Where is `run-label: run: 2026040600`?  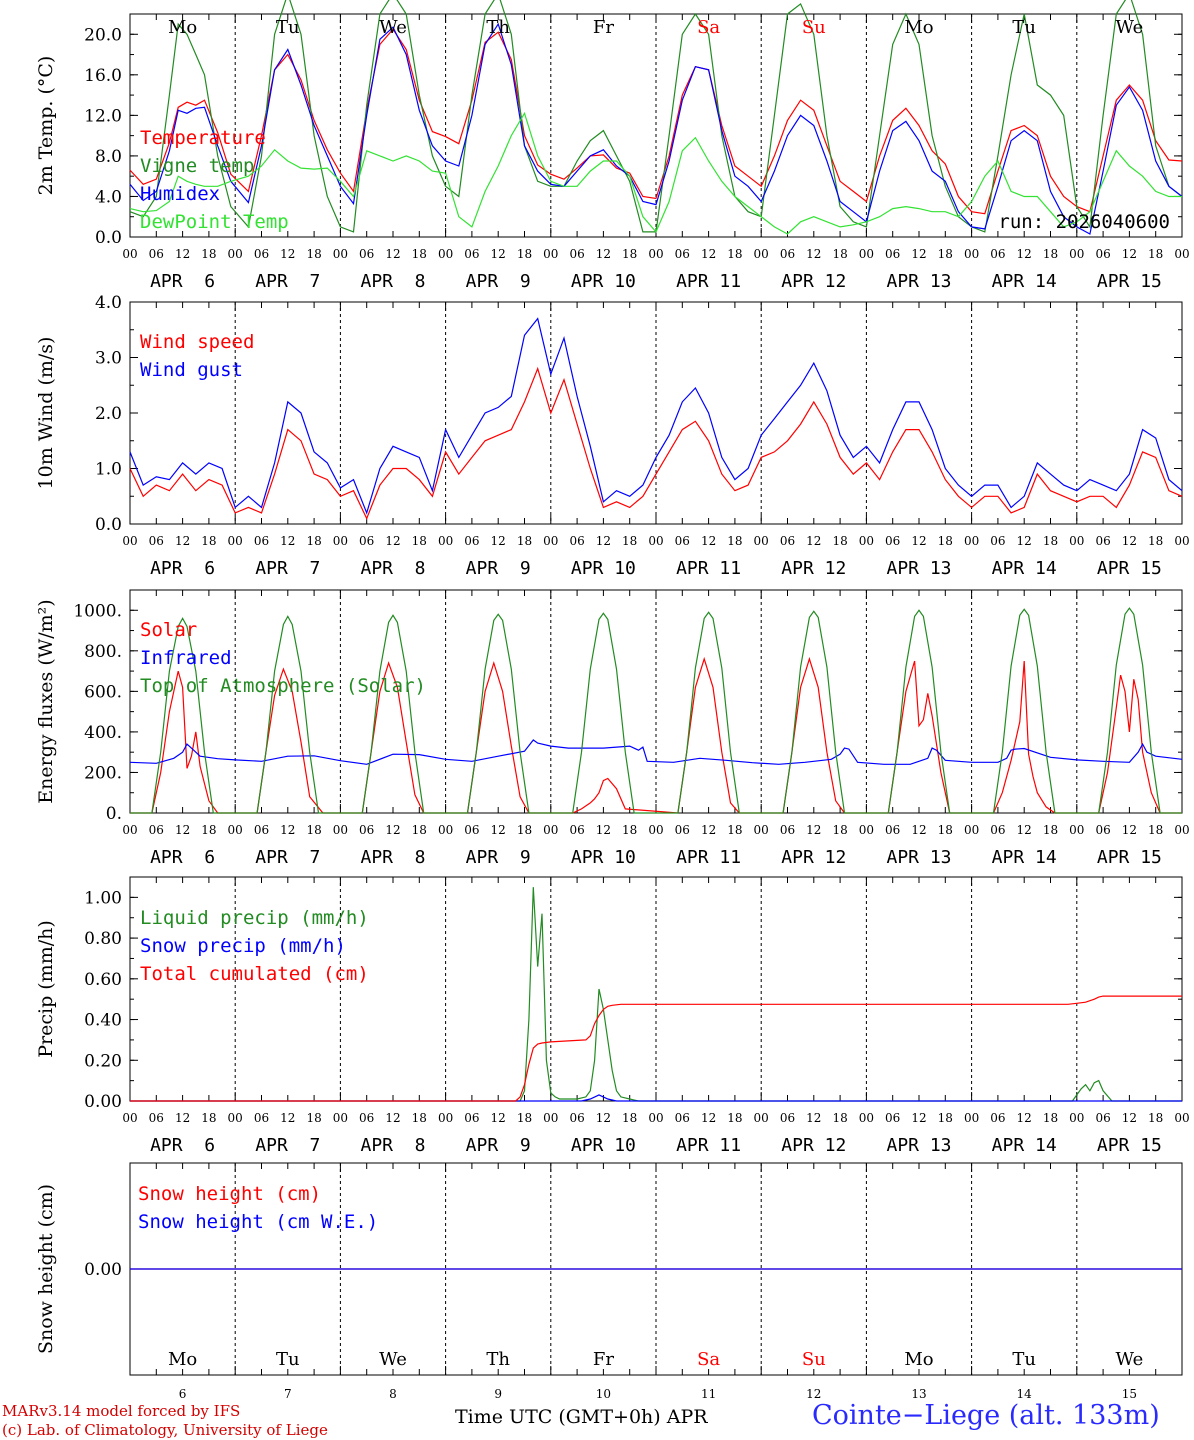 run-label: run: 2026040600 is located at coordinates (1084, 222).